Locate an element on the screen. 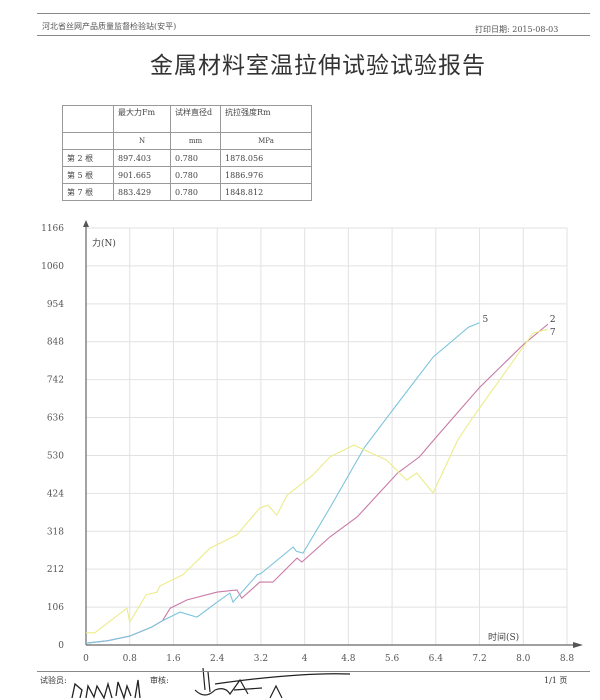 The height and width of the screenshot is (700, 600). x-axis-label: 时间(S) is located at coordinates (503, 637).